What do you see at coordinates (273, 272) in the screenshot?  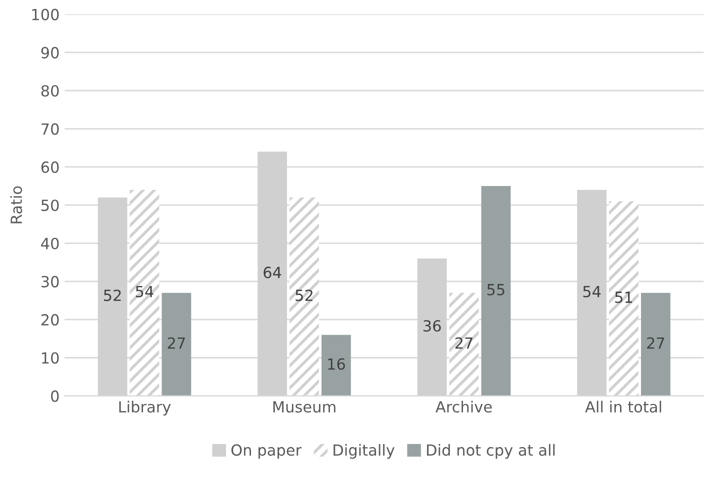 I see `data-label: 64` at bounding box center [273, 272].